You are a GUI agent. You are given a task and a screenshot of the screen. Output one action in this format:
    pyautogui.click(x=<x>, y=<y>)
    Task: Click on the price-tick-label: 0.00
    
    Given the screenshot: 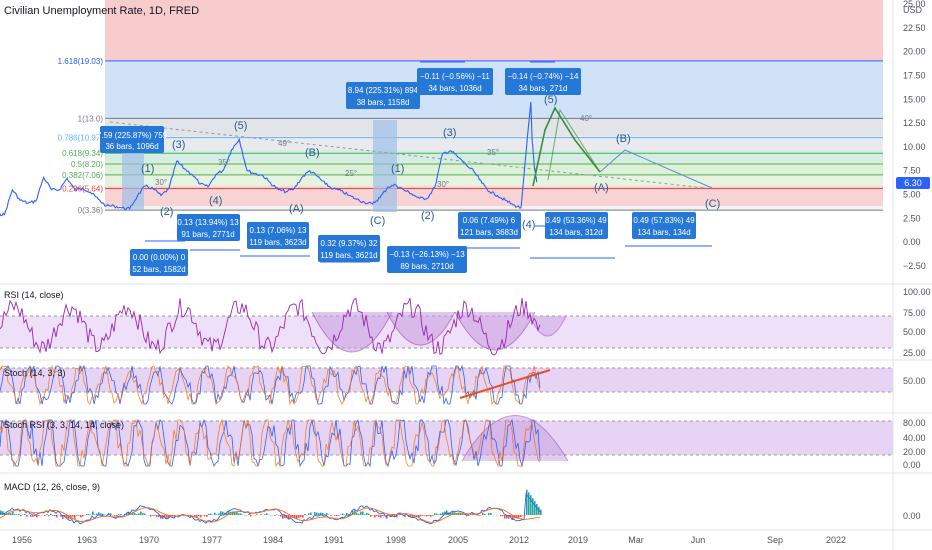 What is the action you would take?
    pyautogui.click(x=912, y=242)
    